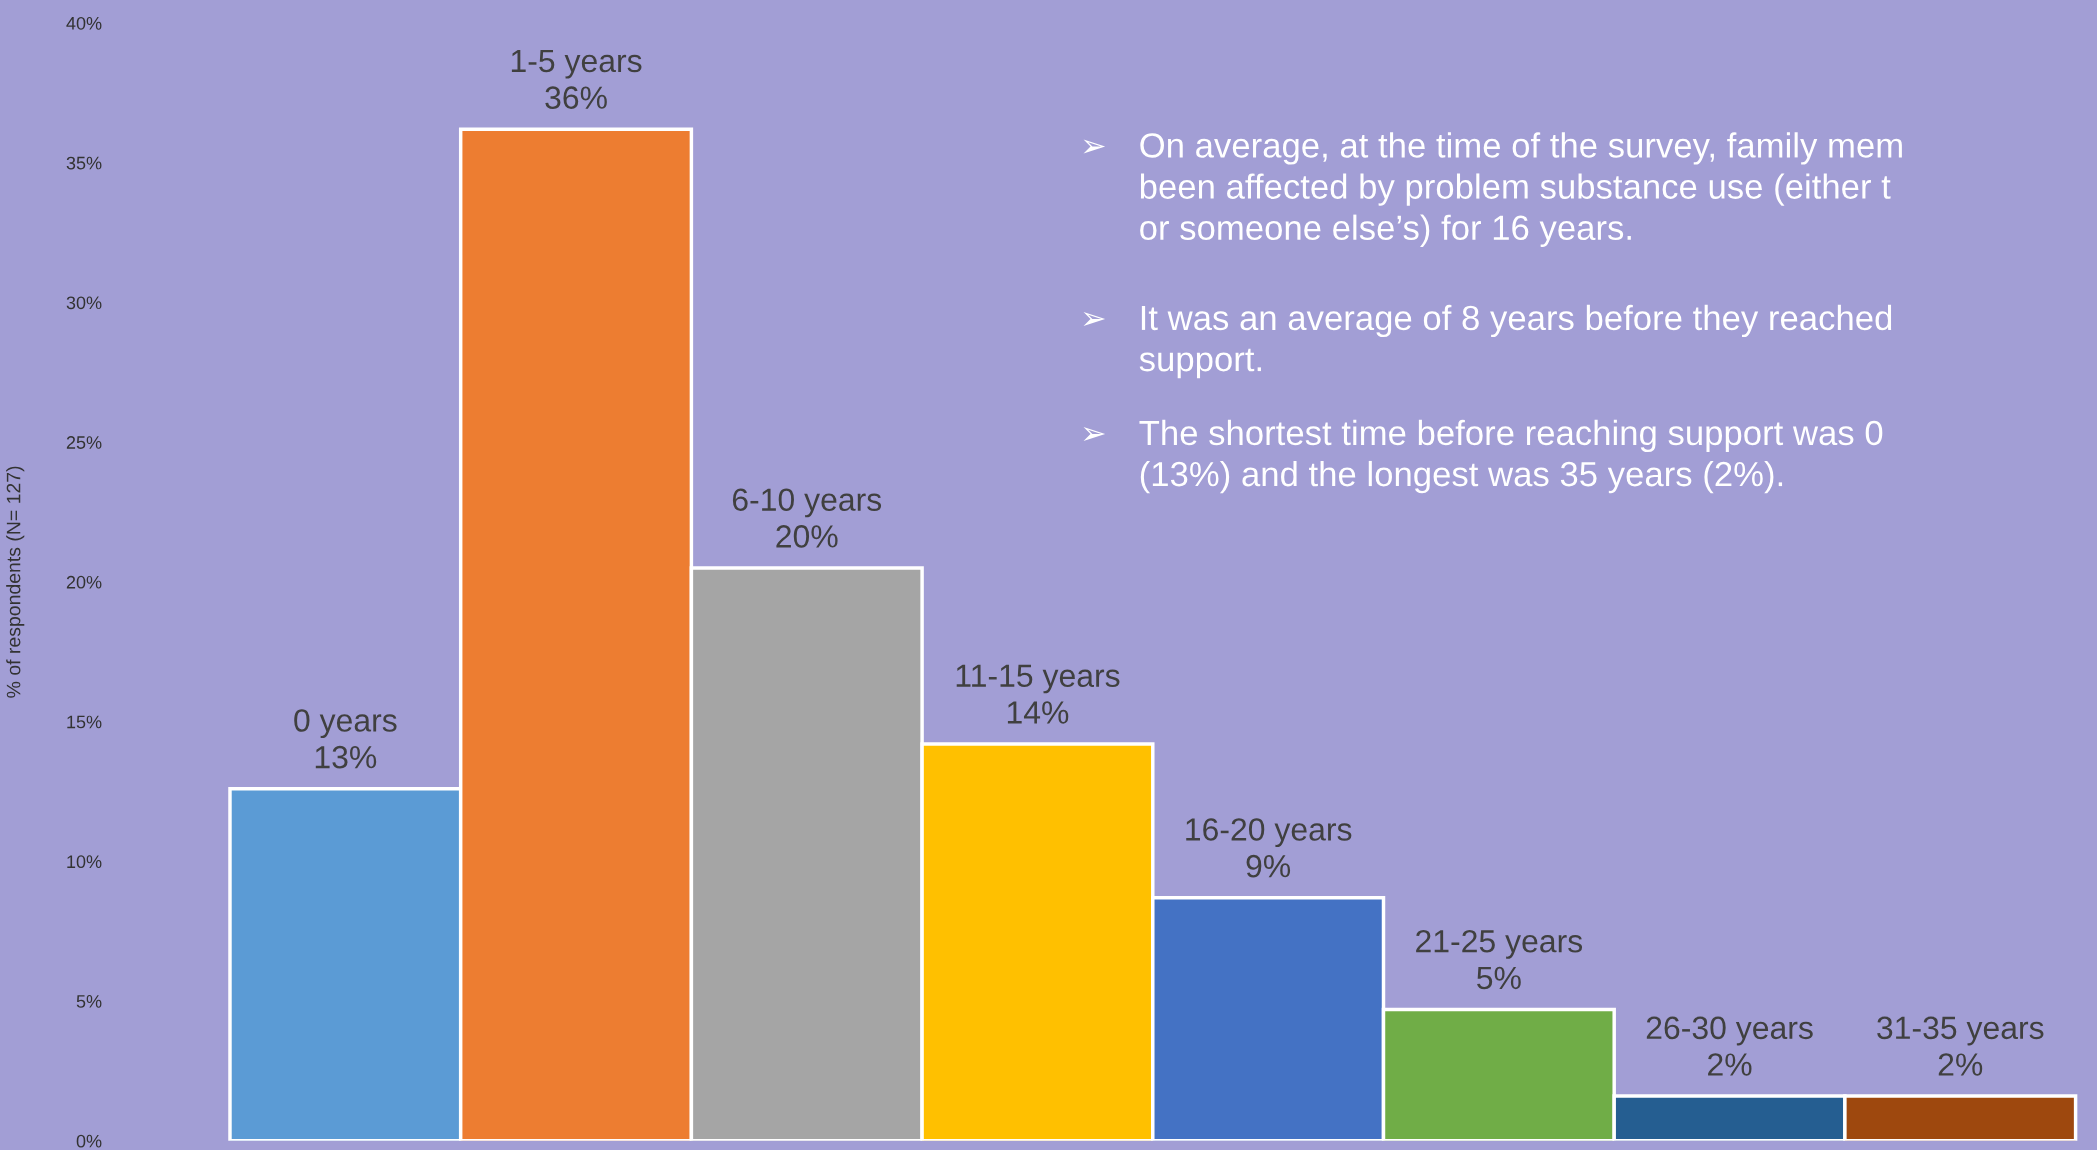  What do you see at coordinates (84, 582) in the screenshot?
I see `y-tick-label: 20%` at bounding box center [84, 582].